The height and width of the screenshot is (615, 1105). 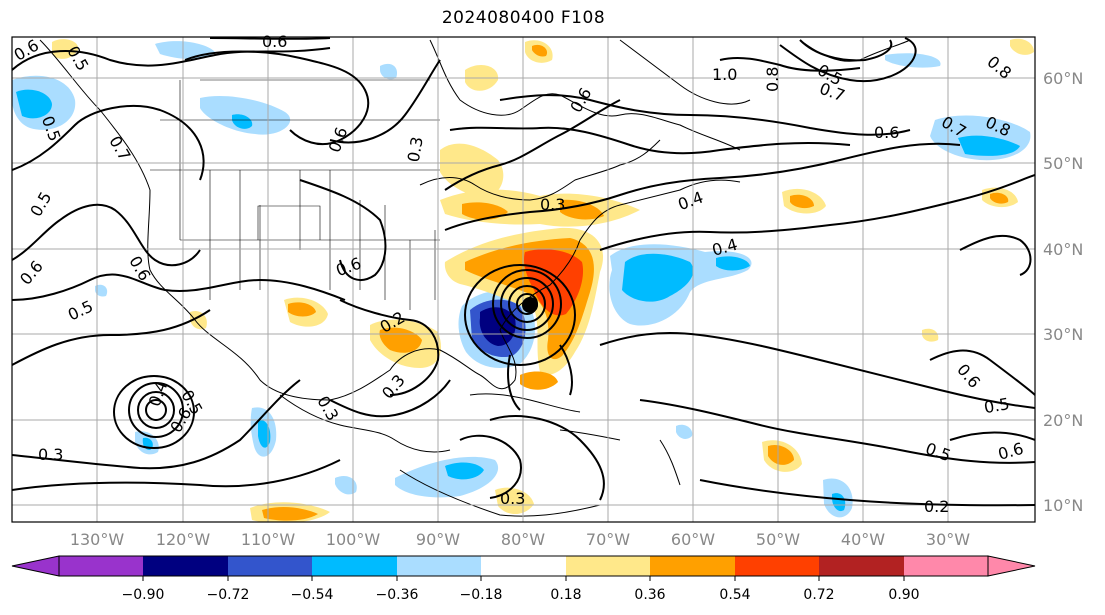 What do you see at coordinates (143, 595) in the screenshot?
I see `colorbar-tick-label: −0.90` at bounding box center [143, 595].